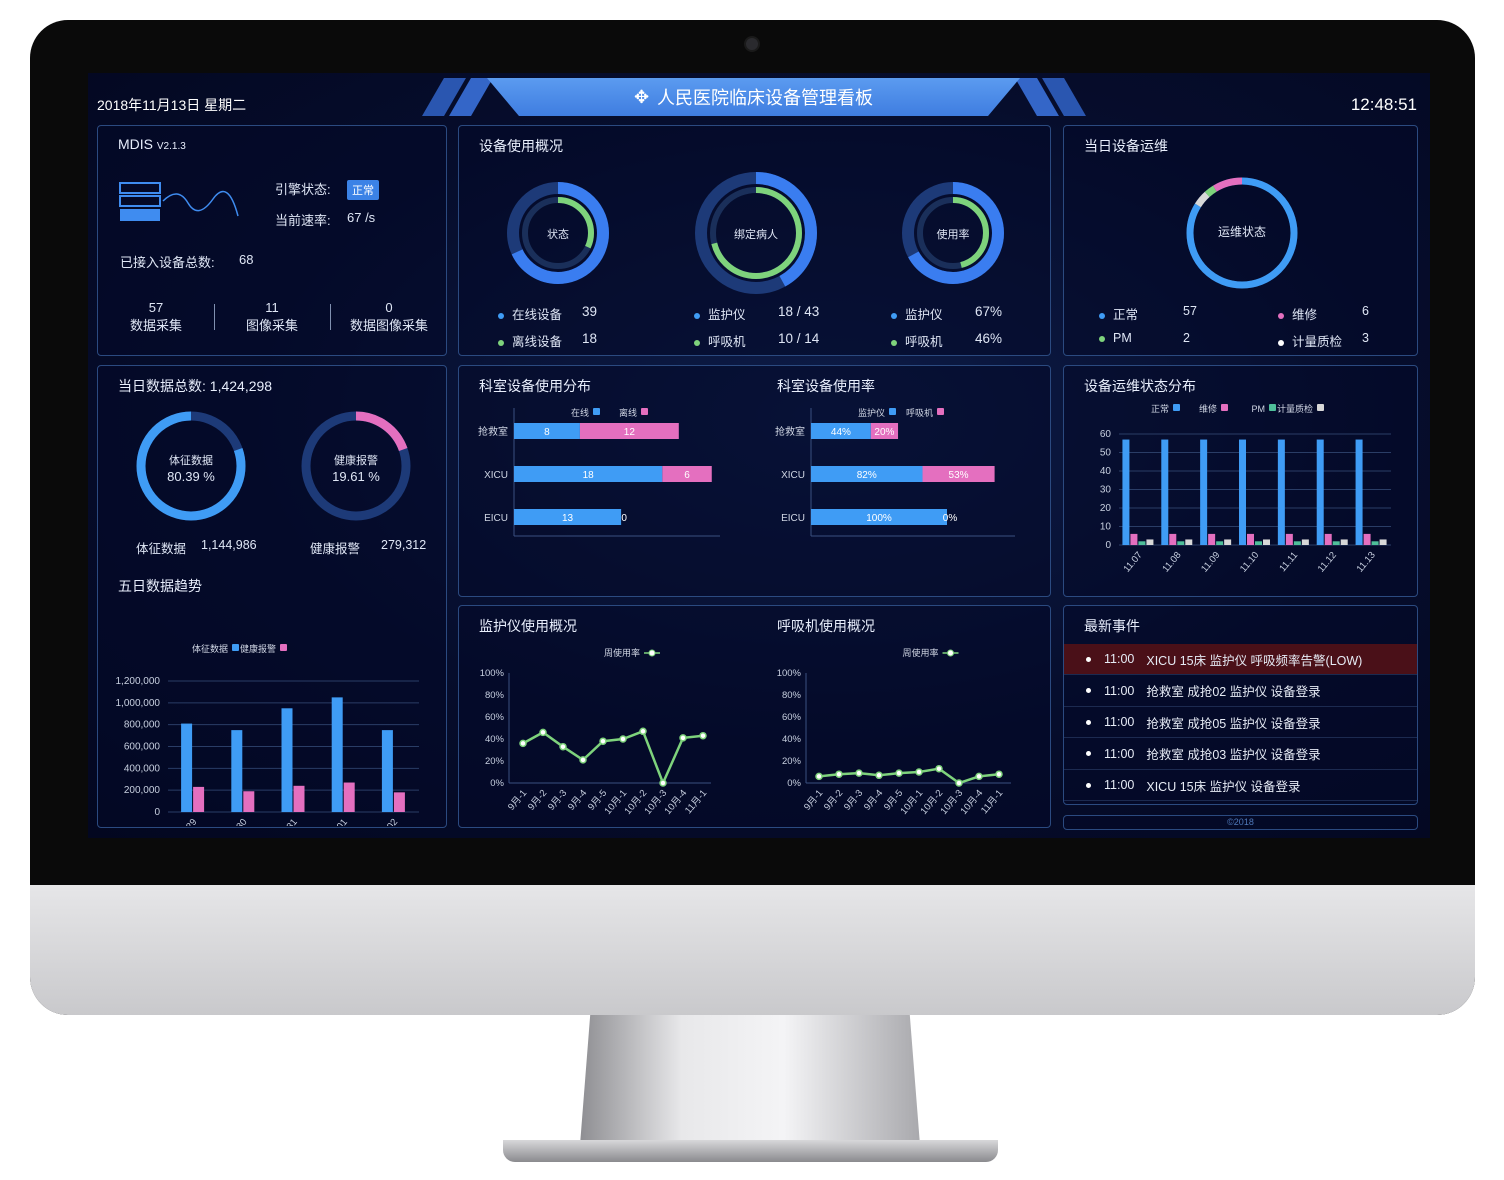  What do you see at coordinates (271, 325) in the screenshot?
I see `stat-label: 图像采集` at bounding box center [271, 325].